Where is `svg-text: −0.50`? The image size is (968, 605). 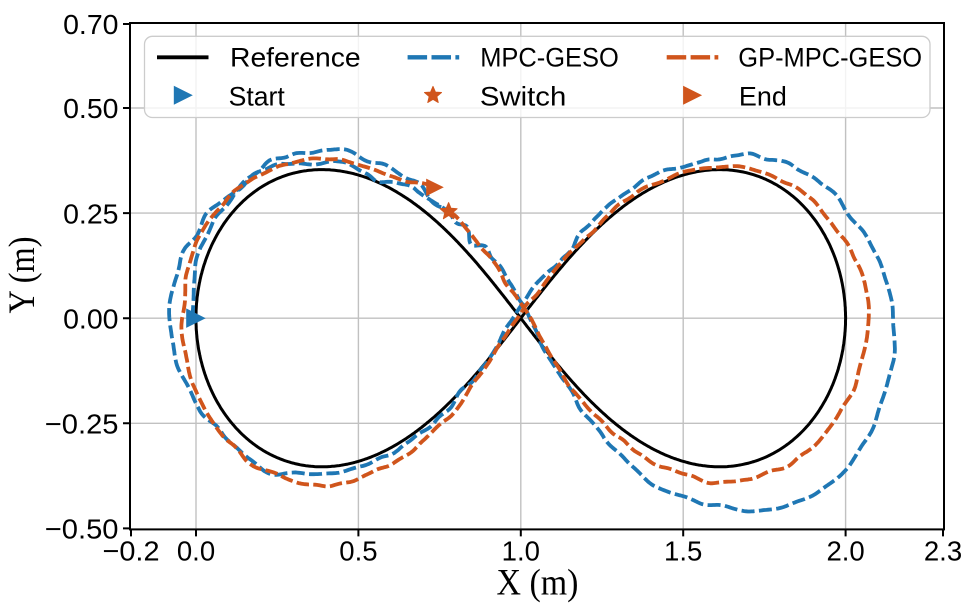
svg-text: −0.50 is located at coordinates (82, 529).